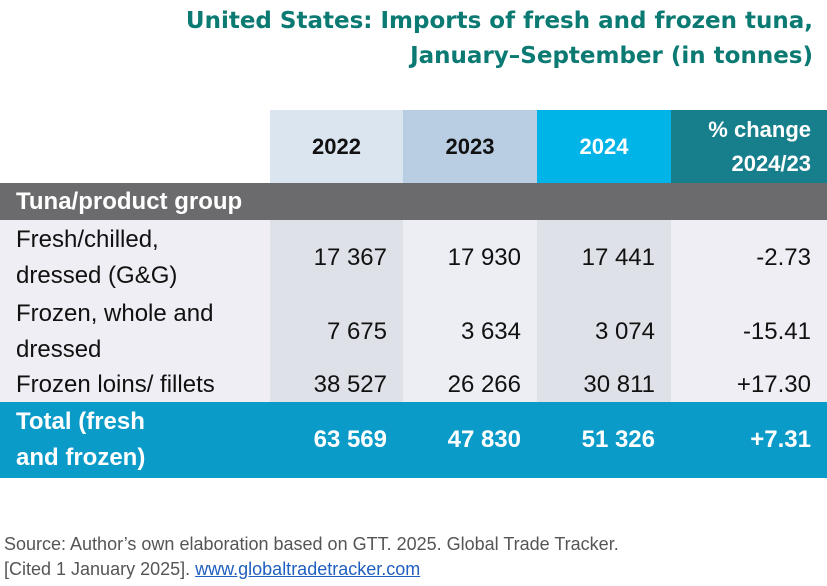 The image size is (827, 586). I want to click on text-line: 2023, so click(470, 146).